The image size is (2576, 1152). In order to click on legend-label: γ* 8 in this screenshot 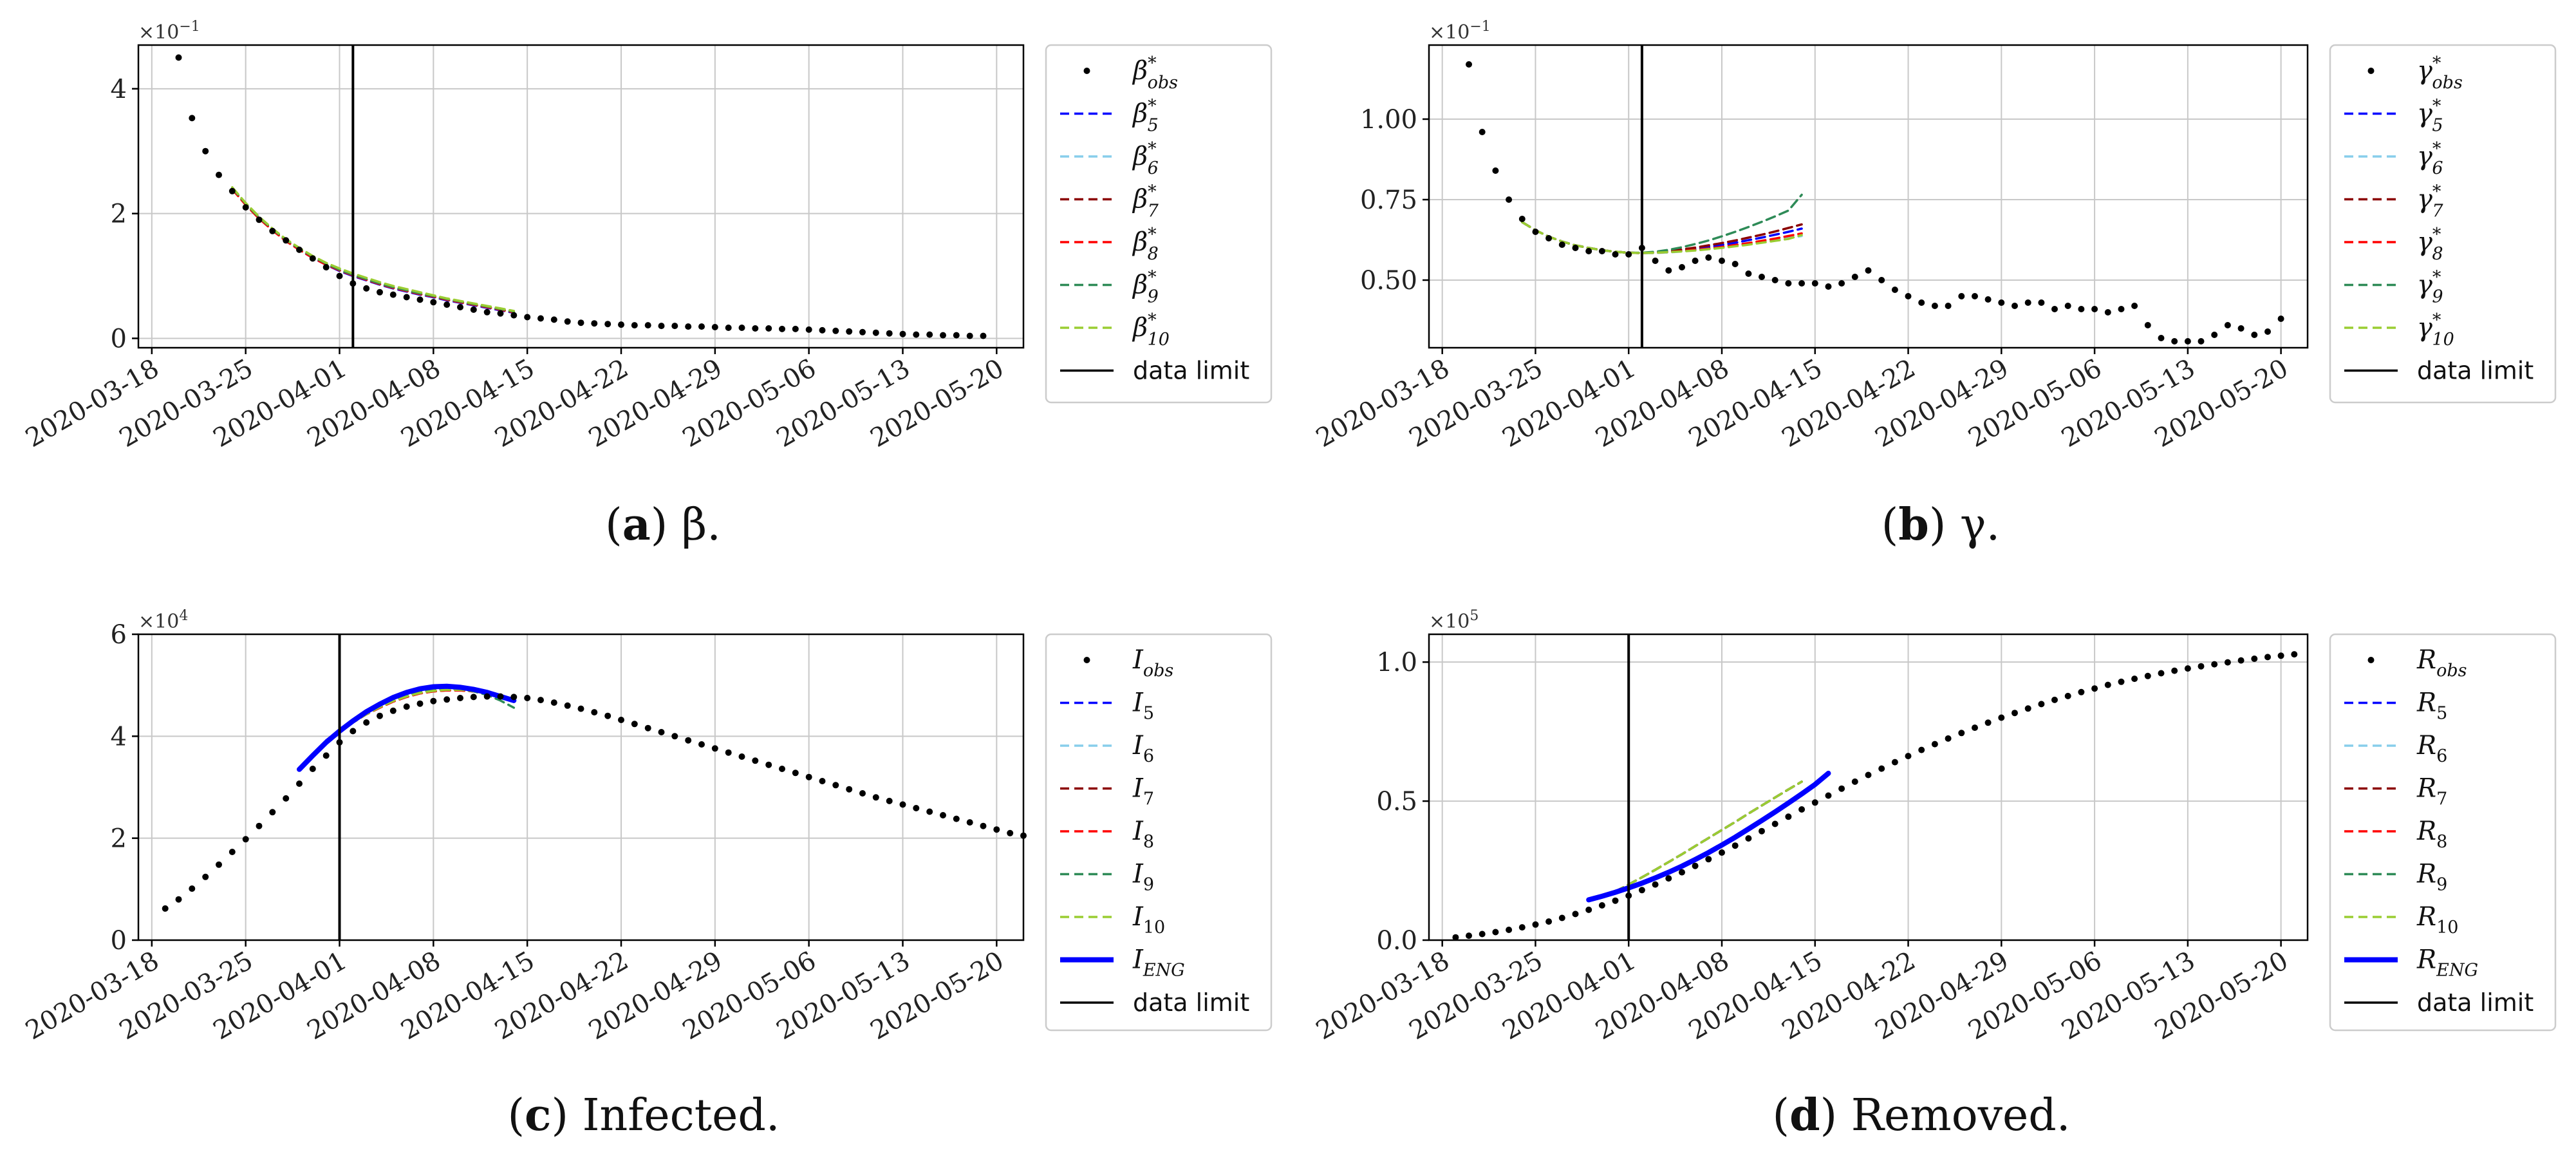, I will do `click(2430, 244)`.